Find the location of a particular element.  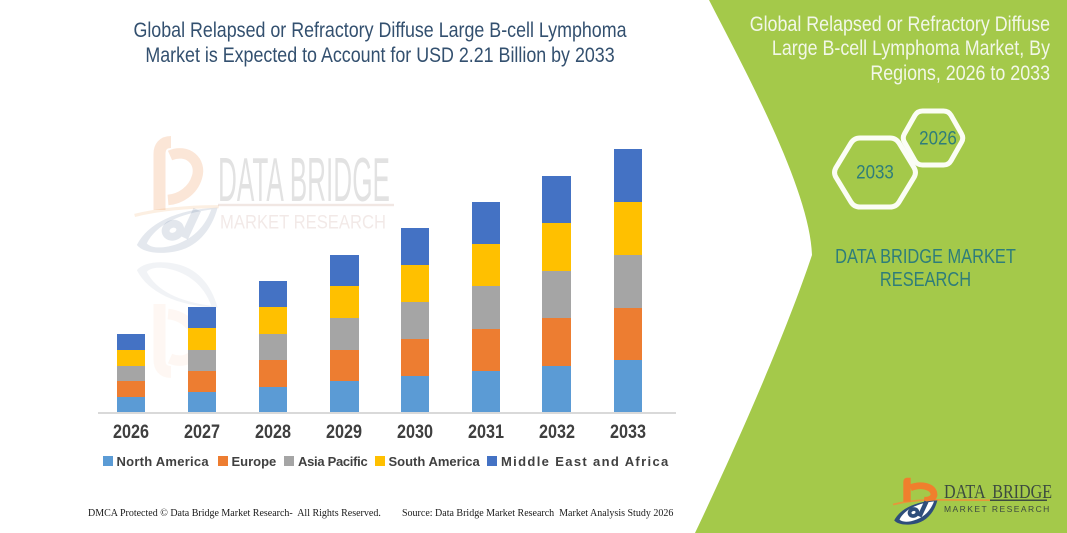

svg-text: 2026 is located at coordinates (938, 137).